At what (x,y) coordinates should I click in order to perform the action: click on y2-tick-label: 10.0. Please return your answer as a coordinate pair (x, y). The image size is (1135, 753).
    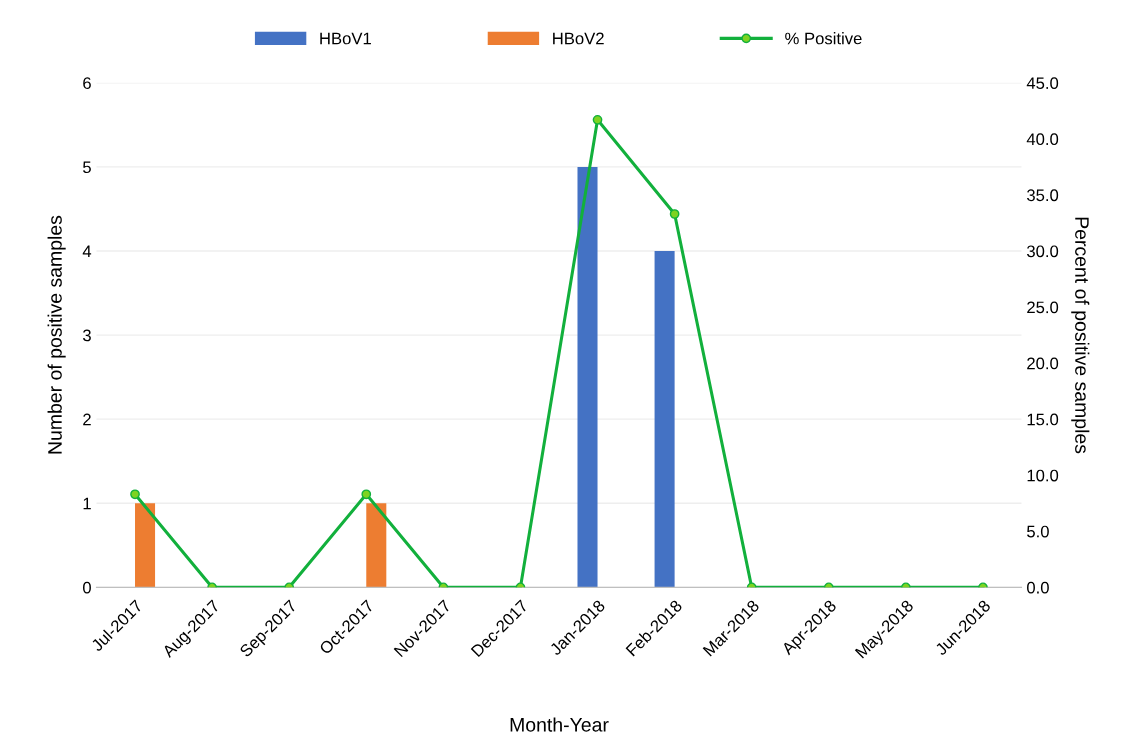
    Looking at the image, I should click on (1043, 475).